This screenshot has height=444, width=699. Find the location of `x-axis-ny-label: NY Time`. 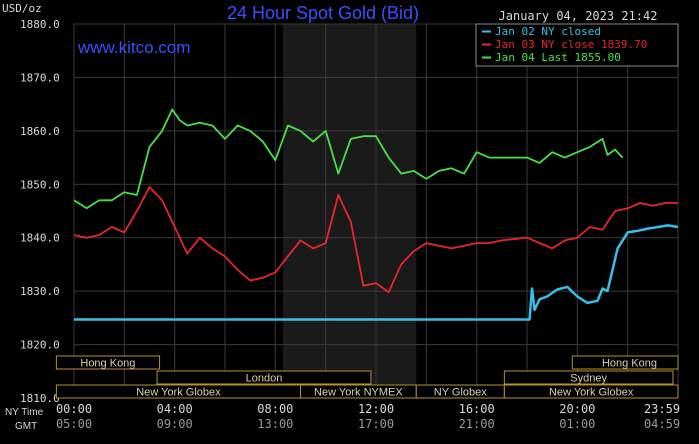

x-axis-ny-label: NY Time is located at coordinates (24, 412).